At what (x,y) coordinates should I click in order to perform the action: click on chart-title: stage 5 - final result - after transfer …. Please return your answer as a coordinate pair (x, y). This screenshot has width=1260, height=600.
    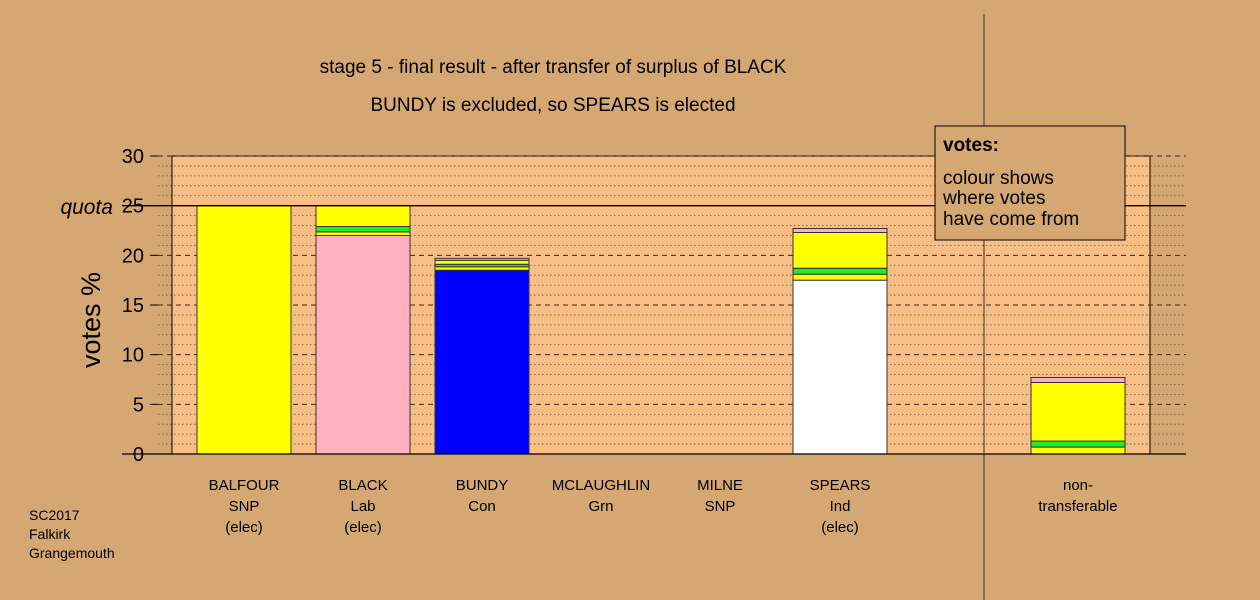
    Looking at the image, I should click on (553, 67).